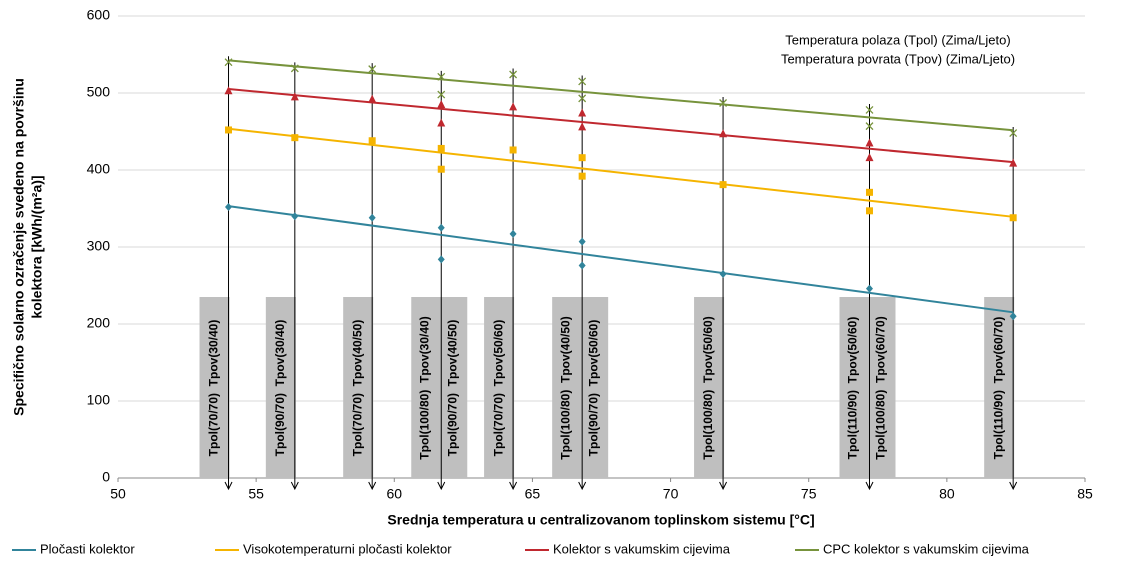 This screenshot has height=570, width=1134. What do you see at coordinates (1085, 494) in the screenshot?
I see `x-tick-label: 85` at bounding box center [1085, 494].